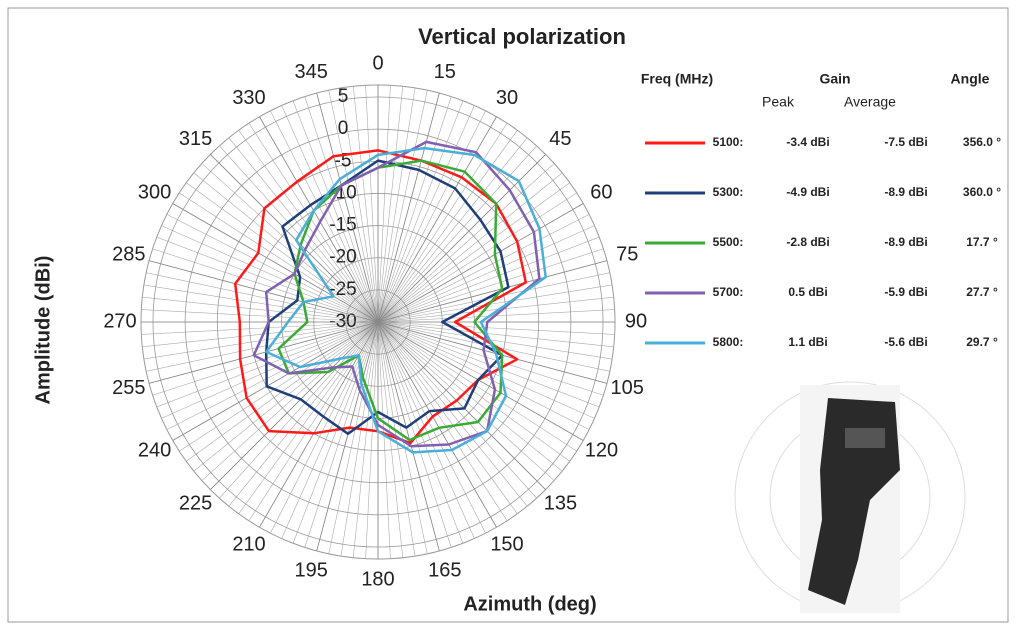 The width and height of the screenshot is (1017, 636). What do you see at coordinates (560, 504) in the screenshot?
I see `angle-tick-label: 135` at bounding box center [560, 504].